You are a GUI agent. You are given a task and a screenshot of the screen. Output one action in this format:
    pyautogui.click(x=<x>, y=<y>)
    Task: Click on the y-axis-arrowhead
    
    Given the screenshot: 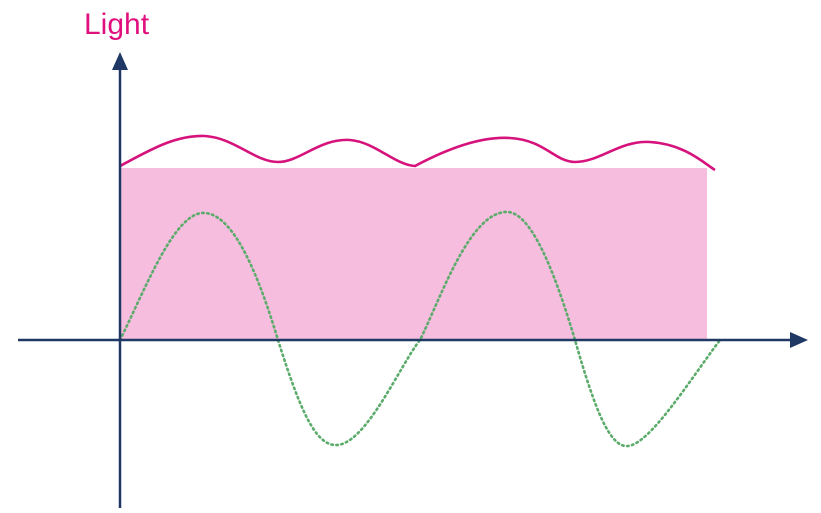 What is the action you would take?
    pyautogui.click(x=120, y=61)
    